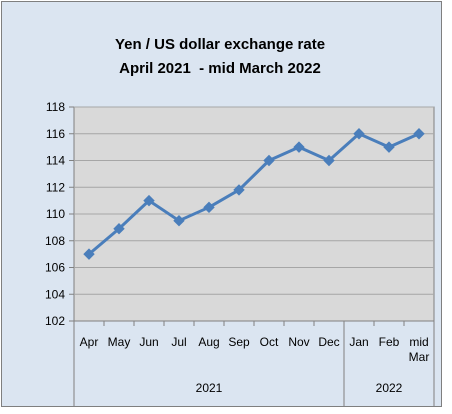 The width and height of the screenshot is (452, 414). I want to click on x-tick-label-part: mid, so click(418, 342).